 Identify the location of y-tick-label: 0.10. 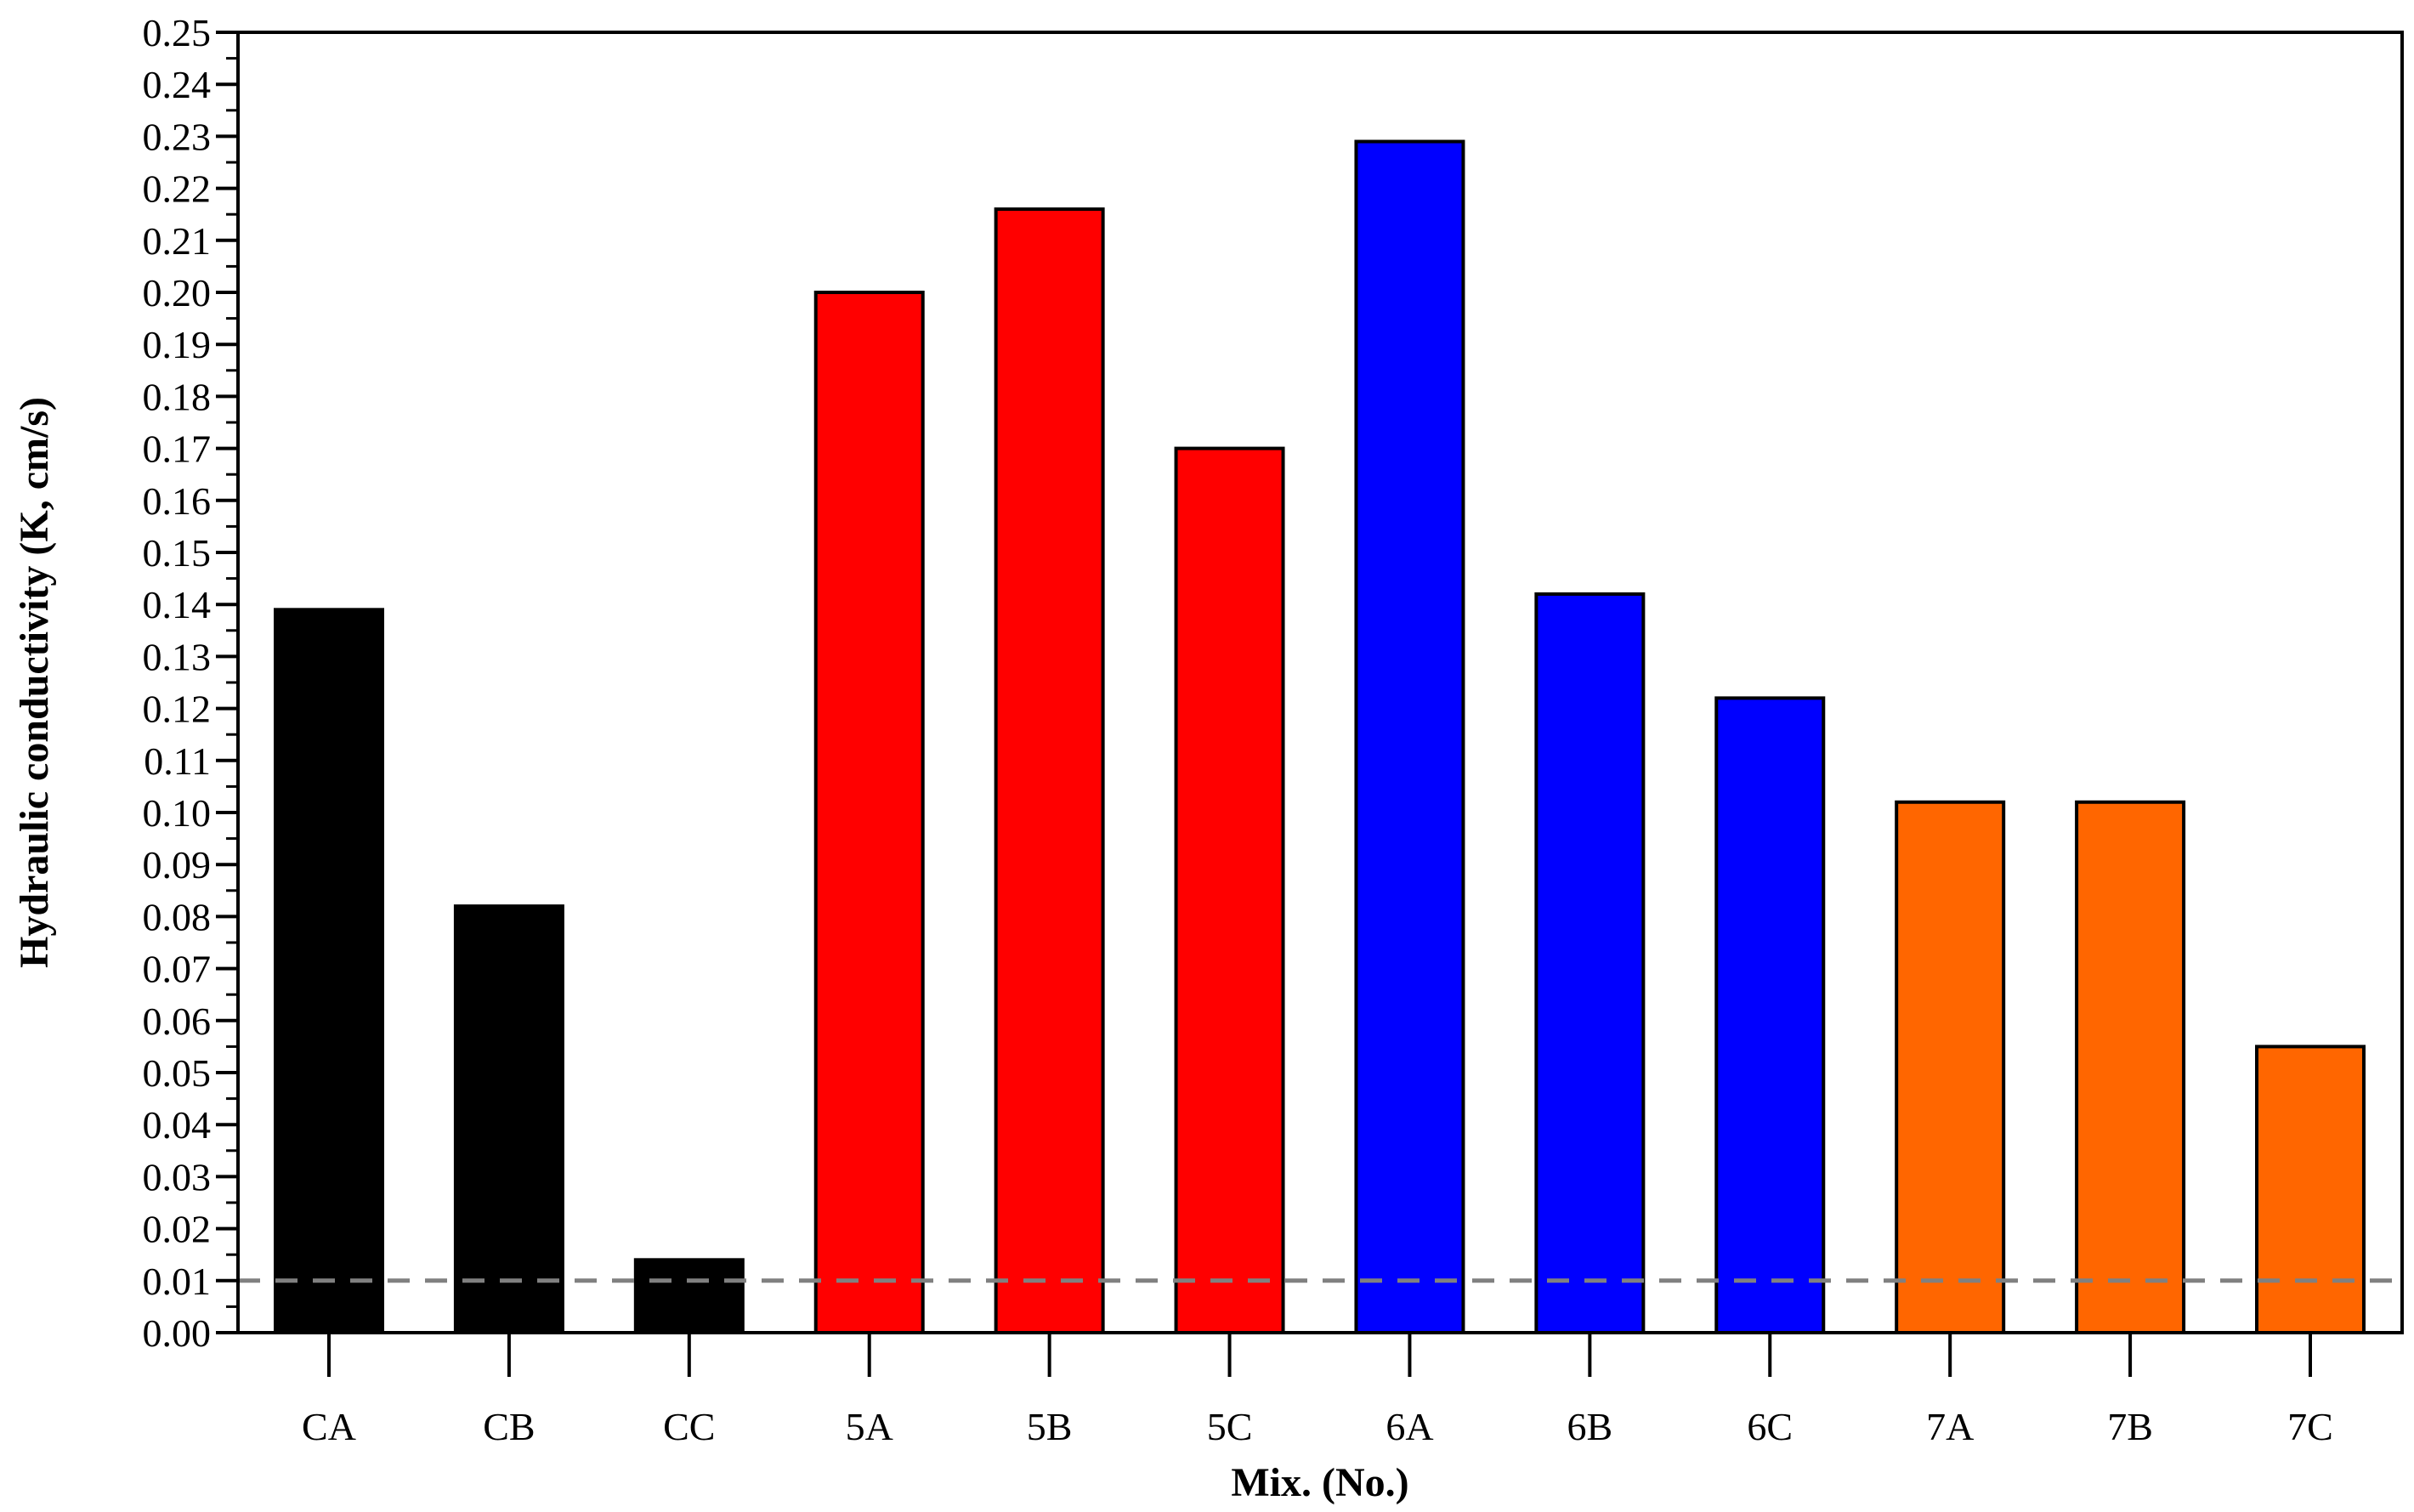
(177, 813).